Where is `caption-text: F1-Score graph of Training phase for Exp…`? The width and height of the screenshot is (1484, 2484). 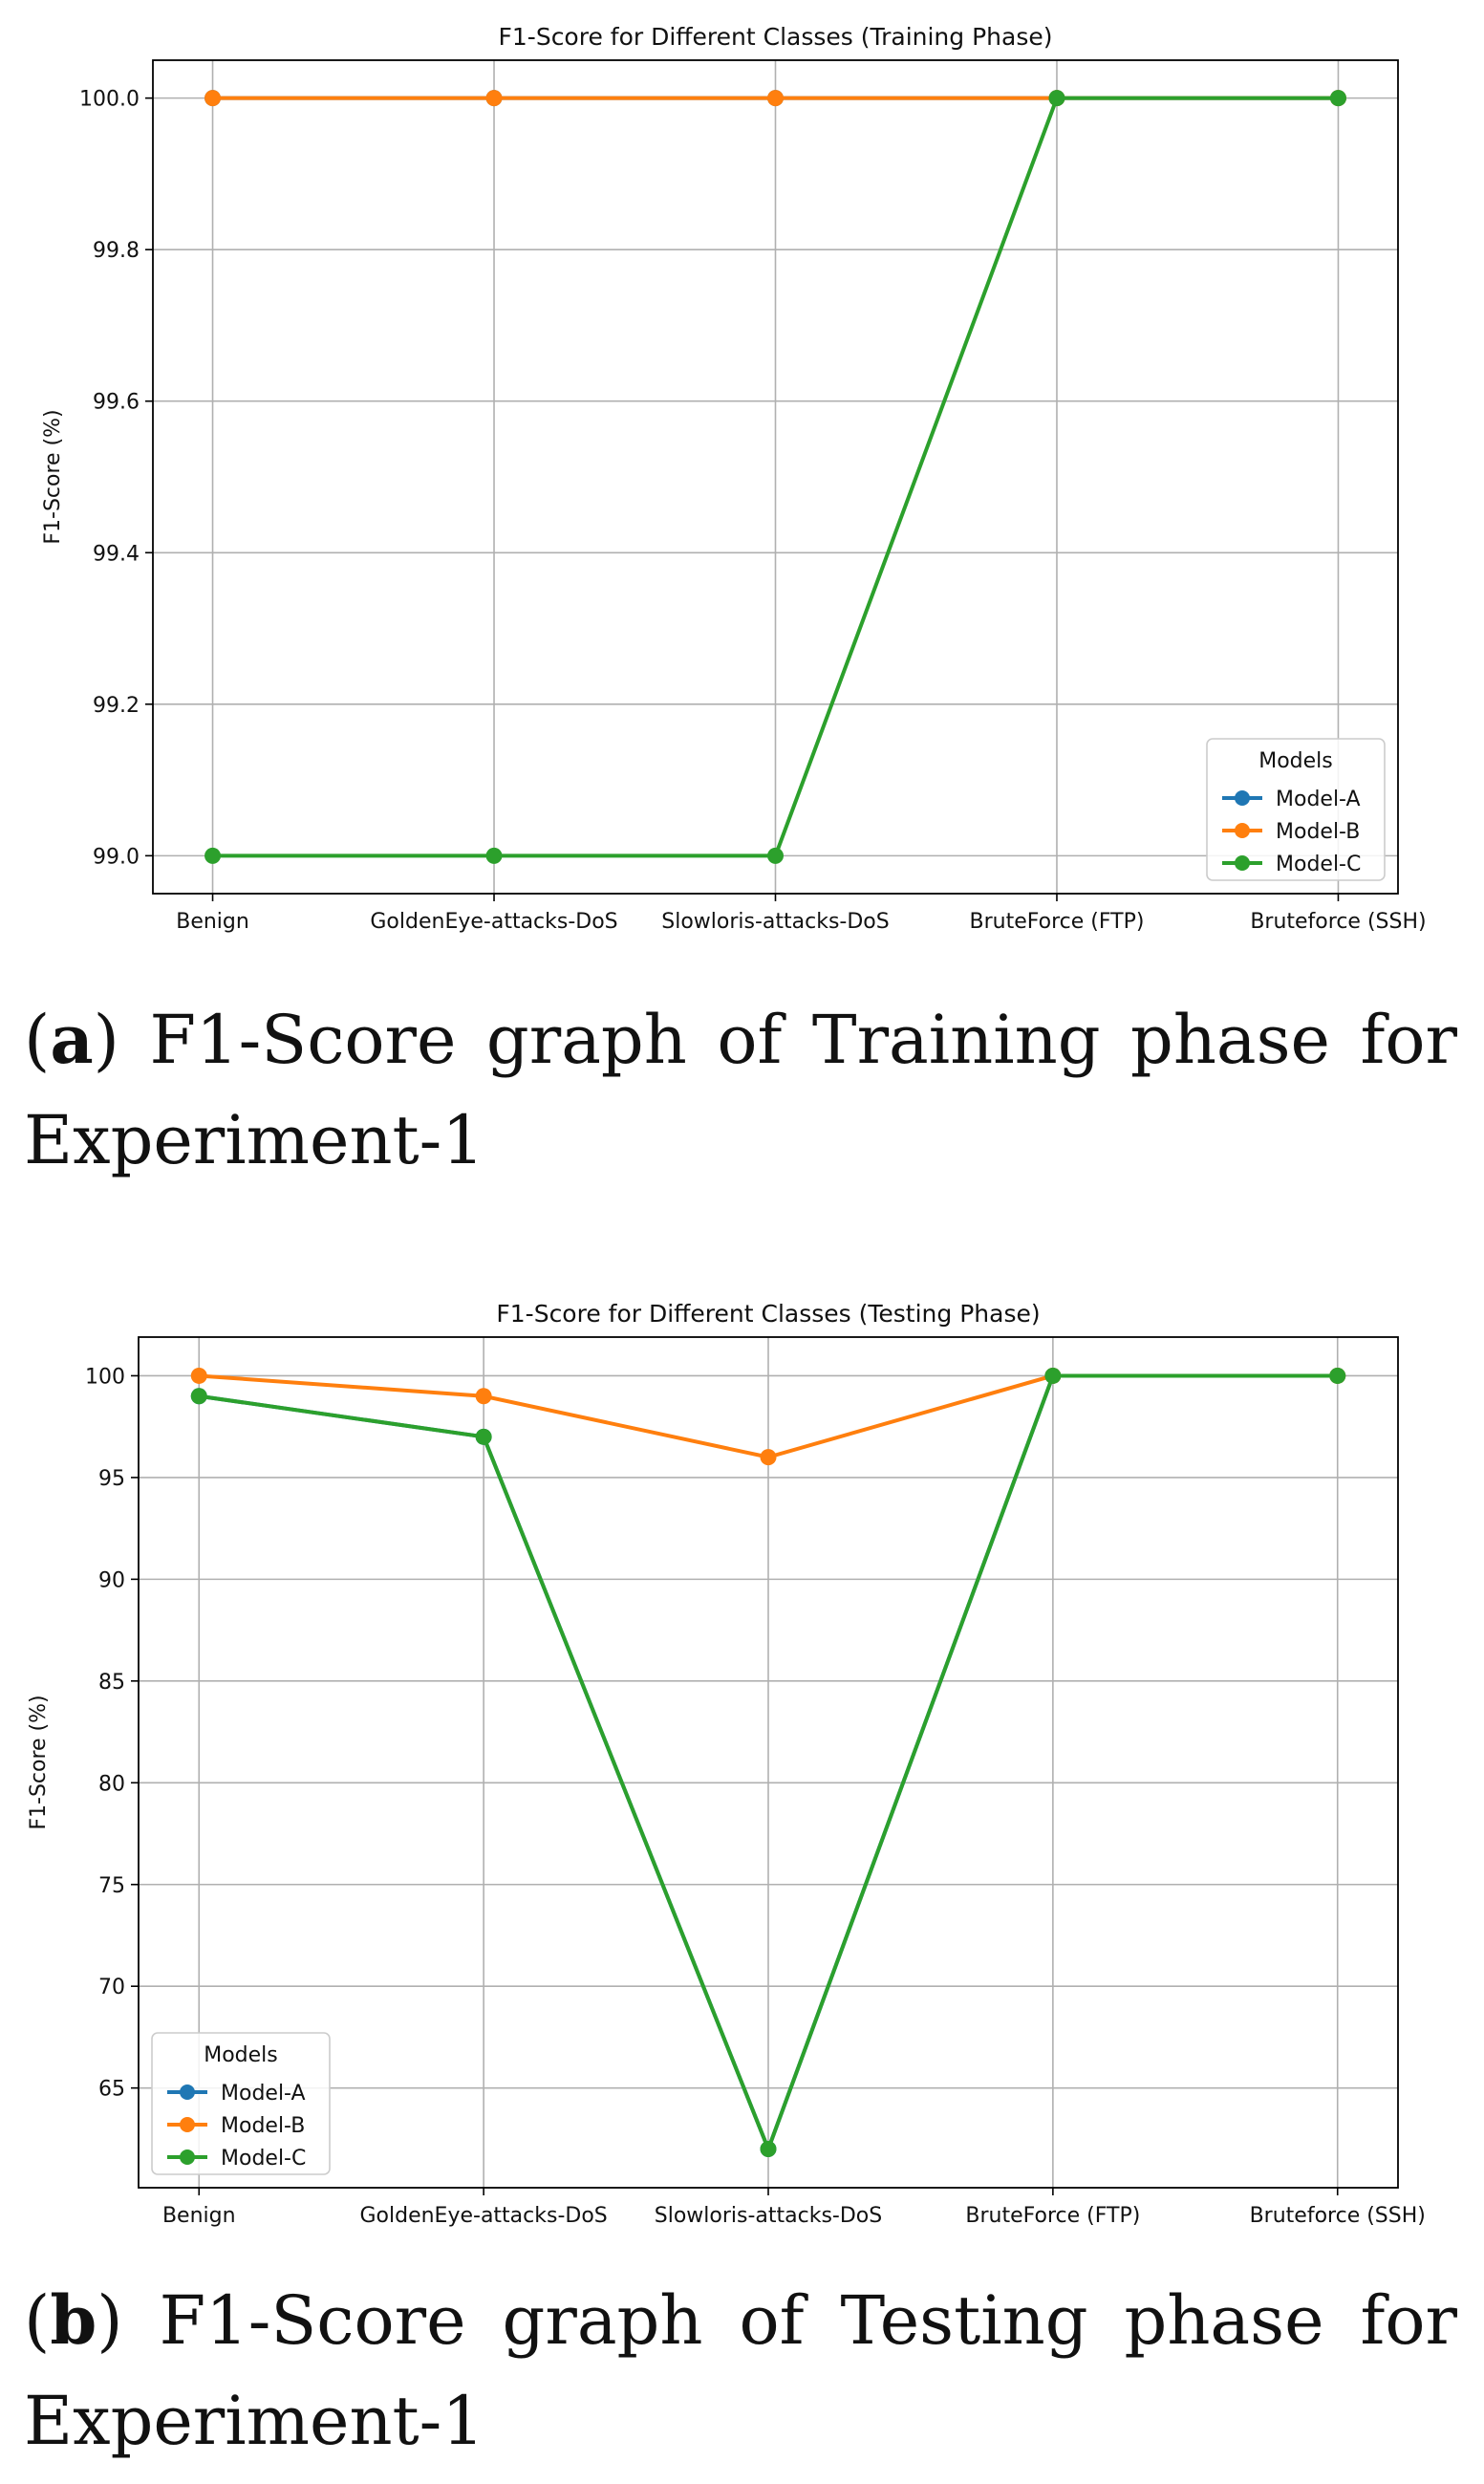 caption-text: F1-Score graph of Training phase for Exp… is located at coordinates (740, 1090).